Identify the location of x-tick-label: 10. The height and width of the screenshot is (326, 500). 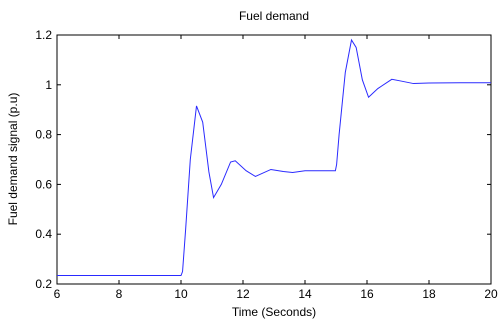
(181, 294).